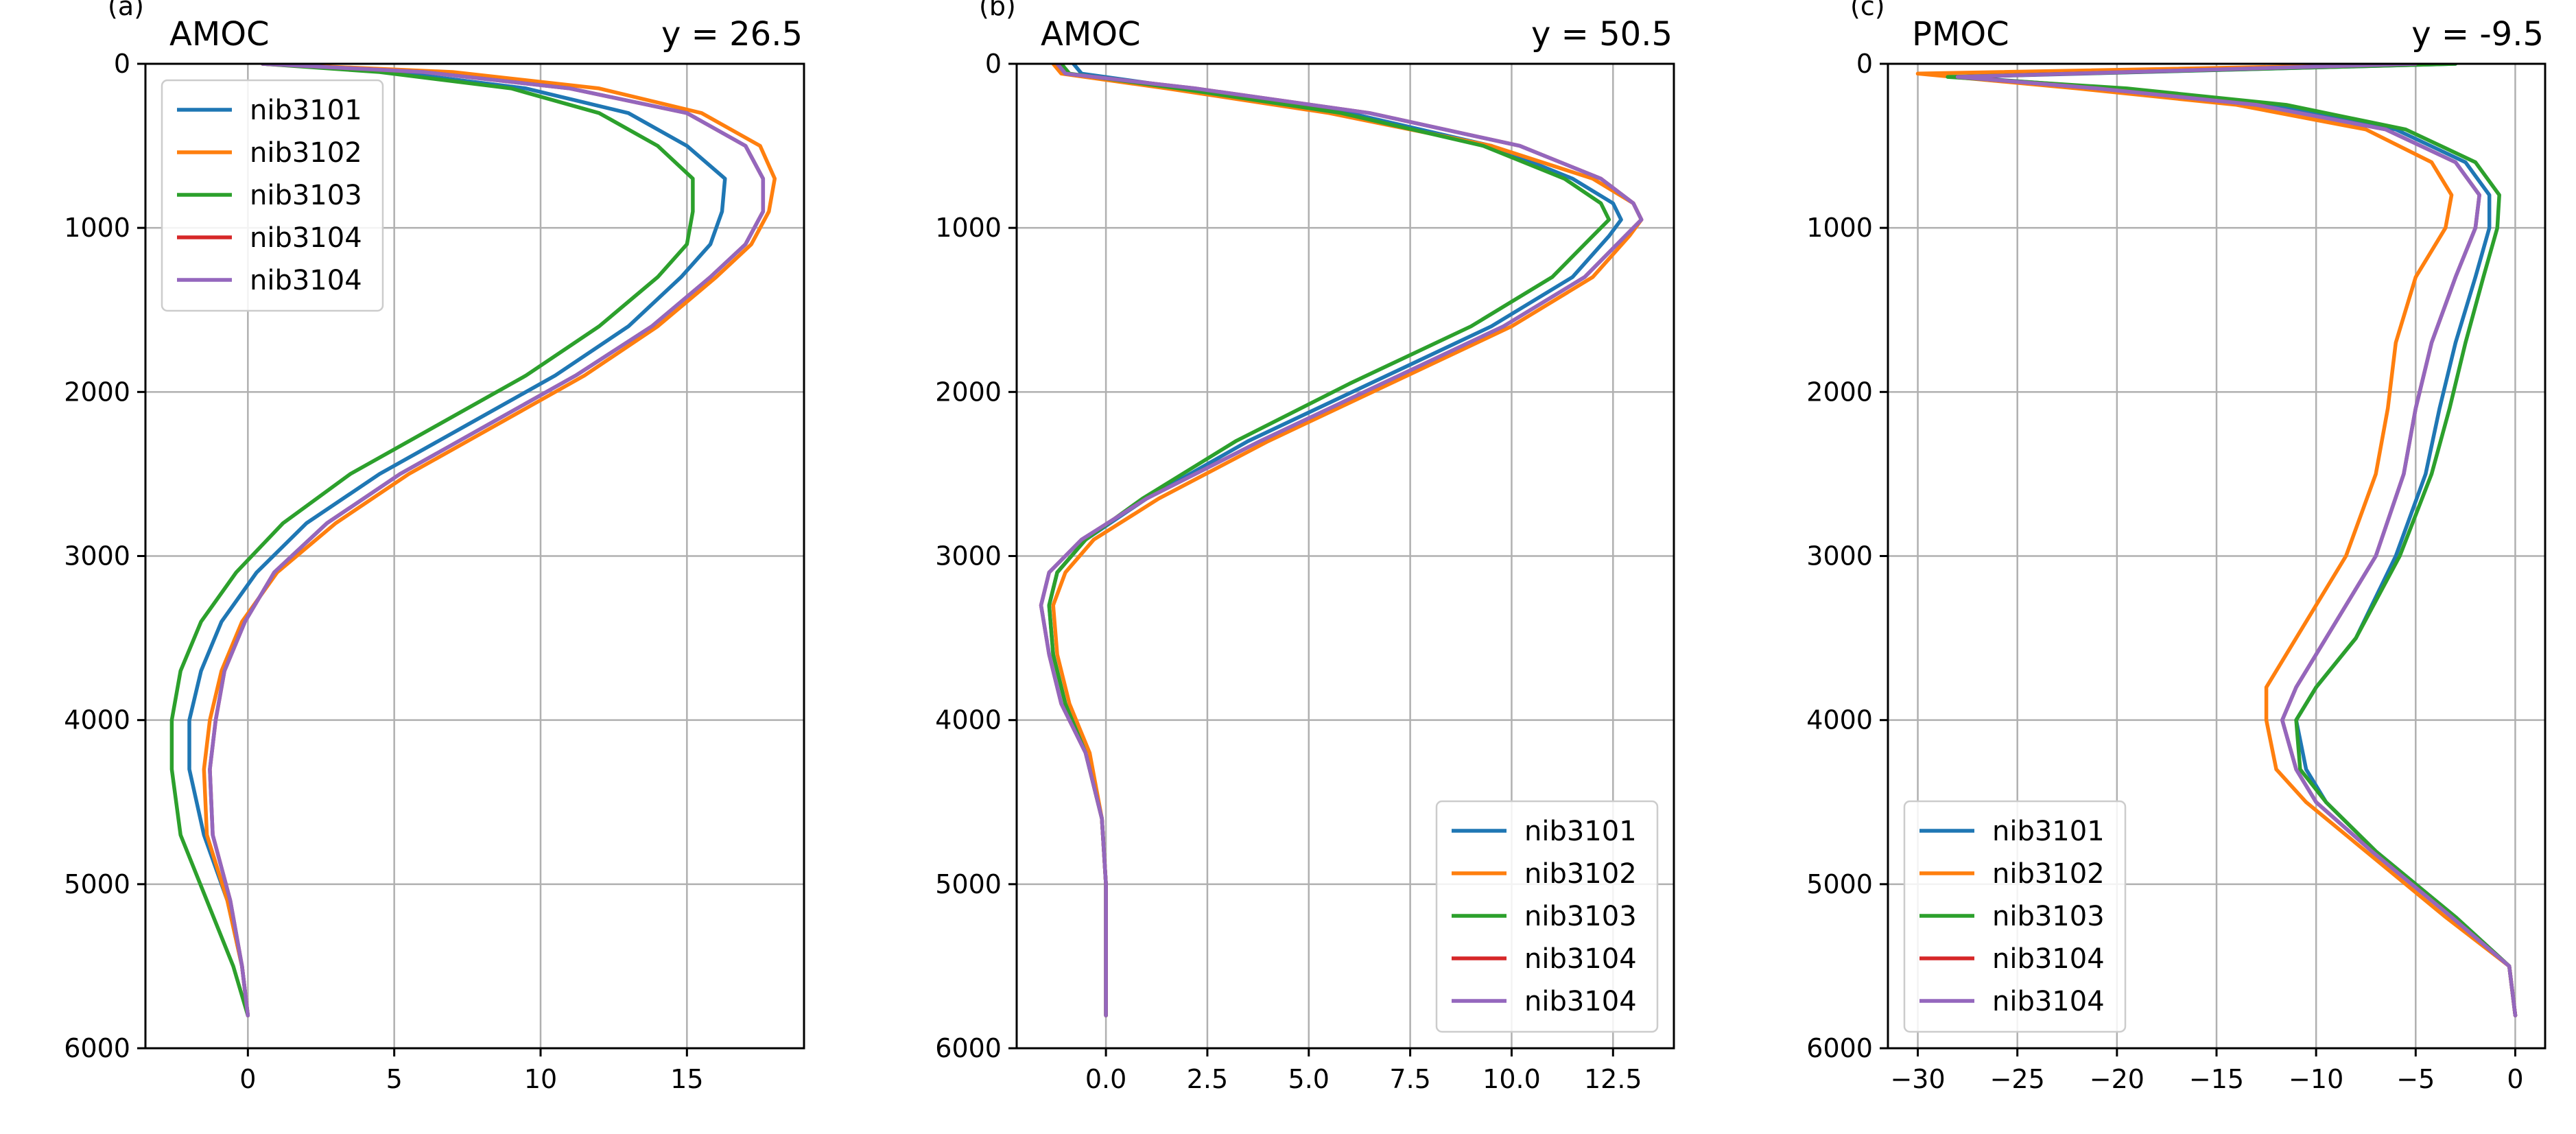 Image resolution: width=2576 pixels, height=1134 pixels. What do you see at coordinates (2316, 1079) in the screenshot?
I see `x-tick-label: −10` at bounding box center [2316, 1079].